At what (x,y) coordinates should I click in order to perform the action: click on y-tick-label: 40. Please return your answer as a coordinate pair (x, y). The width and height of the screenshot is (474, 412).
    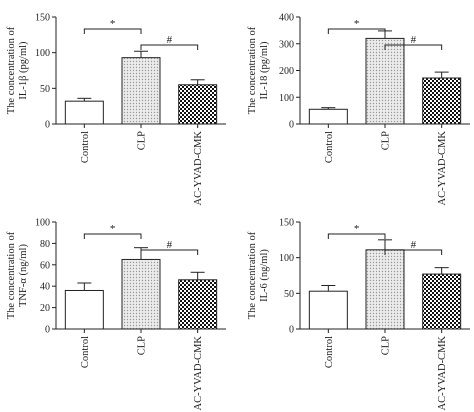
    Looking at the image, I should click on (45, 287).